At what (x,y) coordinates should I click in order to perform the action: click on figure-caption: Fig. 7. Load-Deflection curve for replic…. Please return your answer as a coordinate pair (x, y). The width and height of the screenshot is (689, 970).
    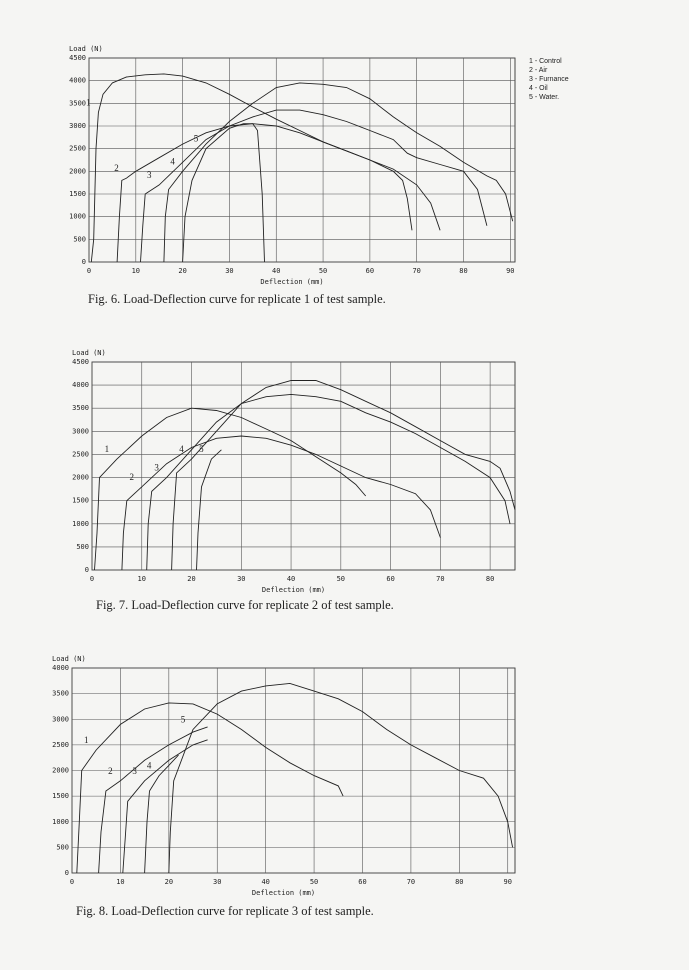
    Looking at the image, I should click on (245, 605).